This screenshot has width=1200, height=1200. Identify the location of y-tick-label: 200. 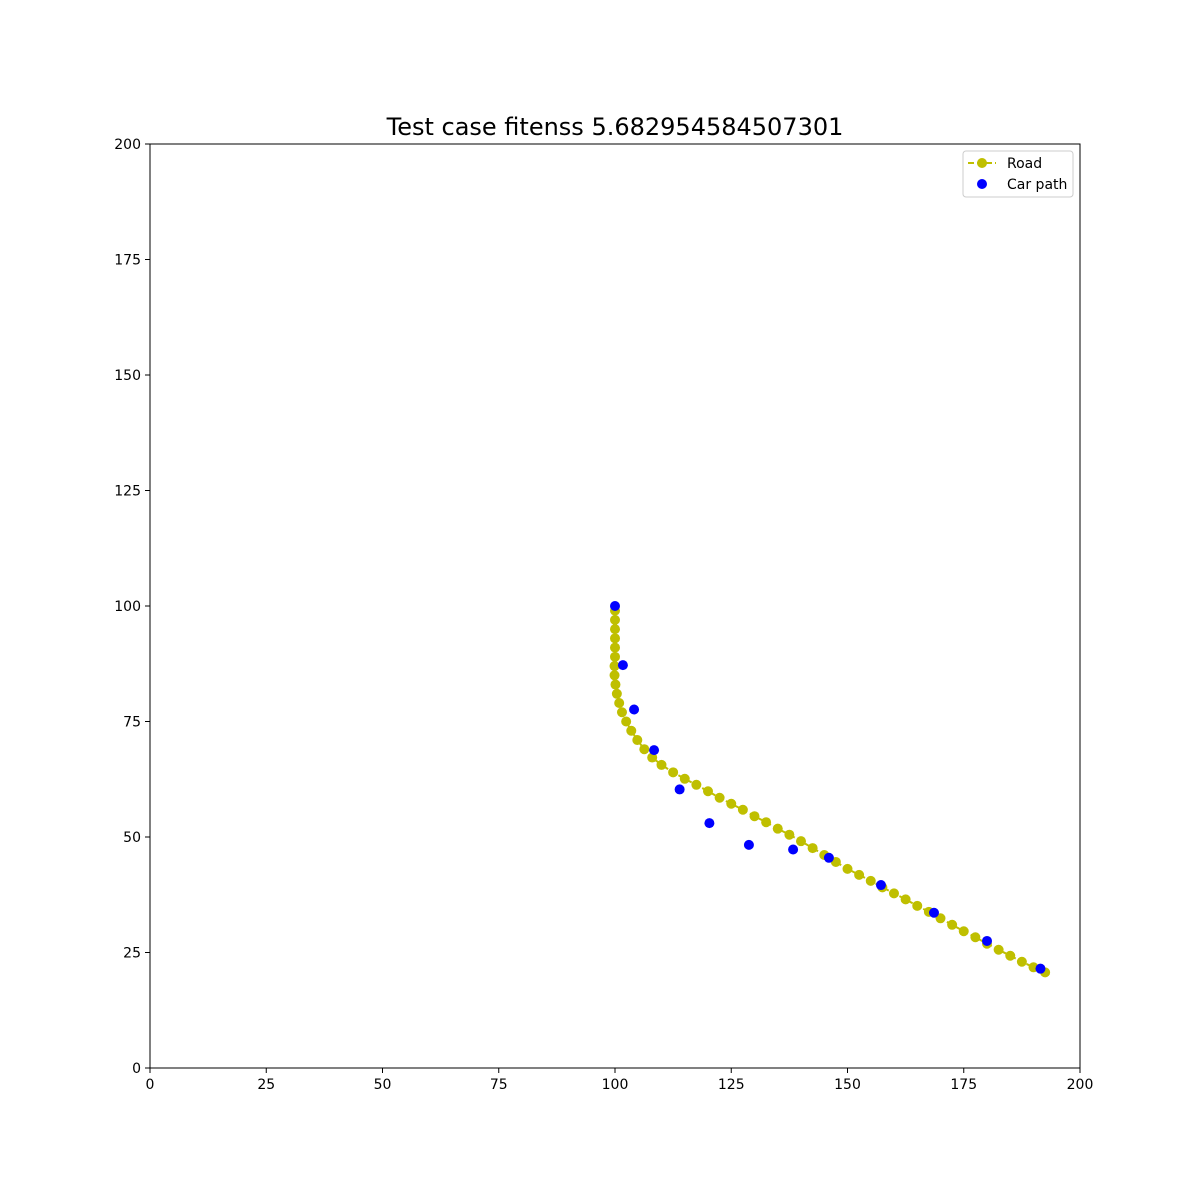
(127, 145).